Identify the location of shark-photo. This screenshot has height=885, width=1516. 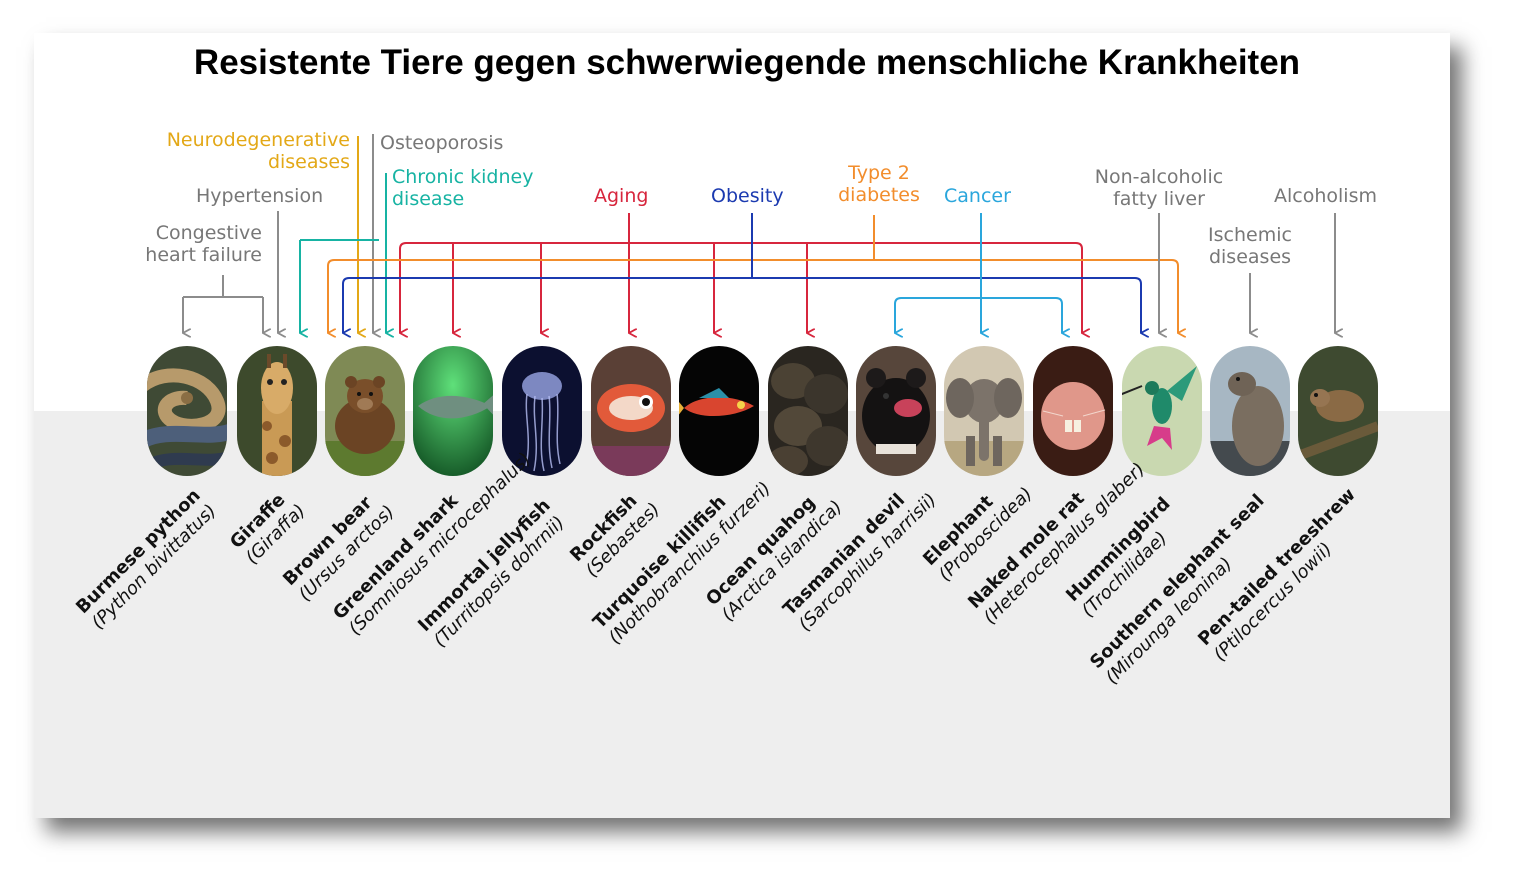
(453, 411).